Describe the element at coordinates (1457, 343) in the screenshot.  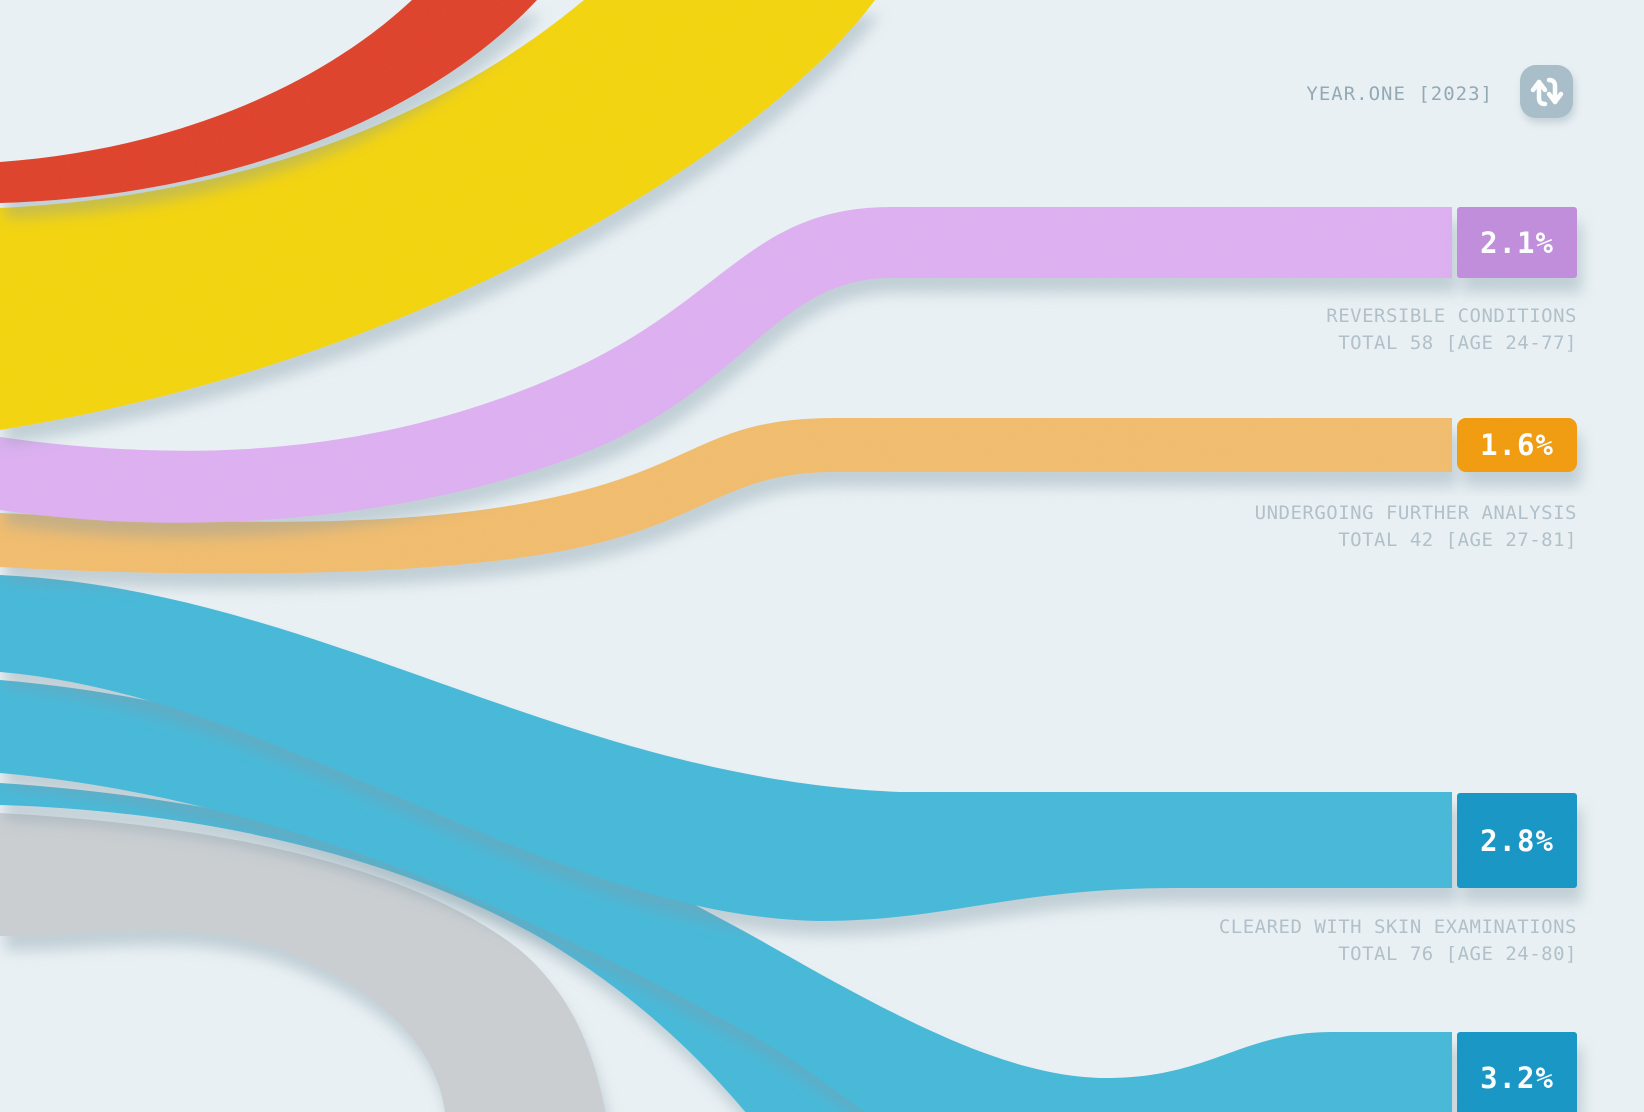
I see `label-reversible-conditions-line2: TOTAL 58 [AGE 24-77]` at that location.